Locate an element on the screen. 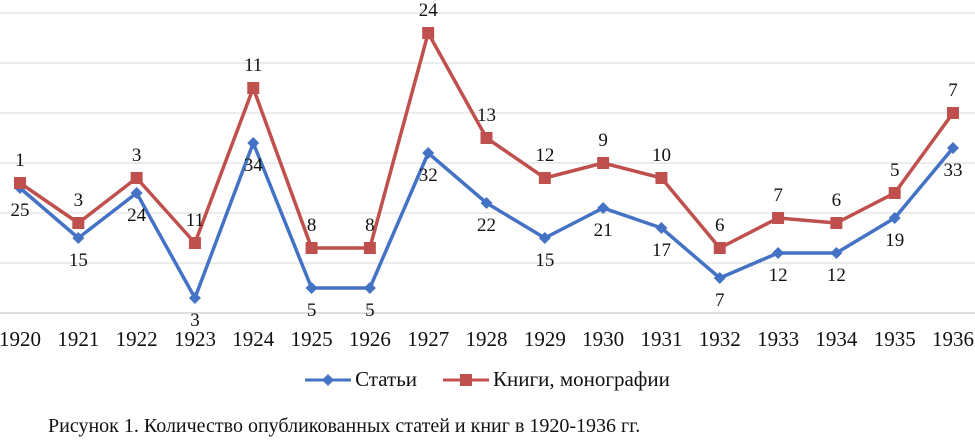  data-label: 25 is located at coordinates (20, 210).